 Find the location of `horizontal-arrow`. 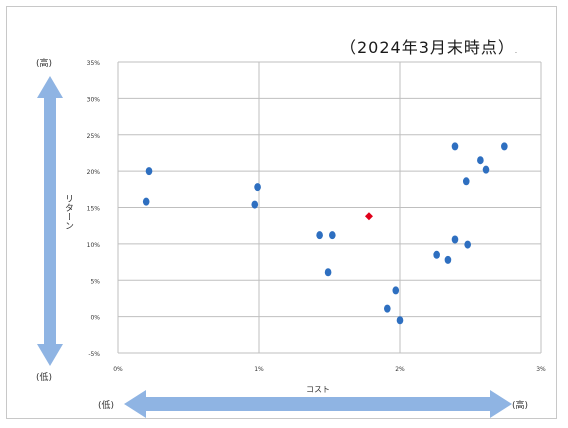

horizontal-arrow is located at coordinates (318, 404).